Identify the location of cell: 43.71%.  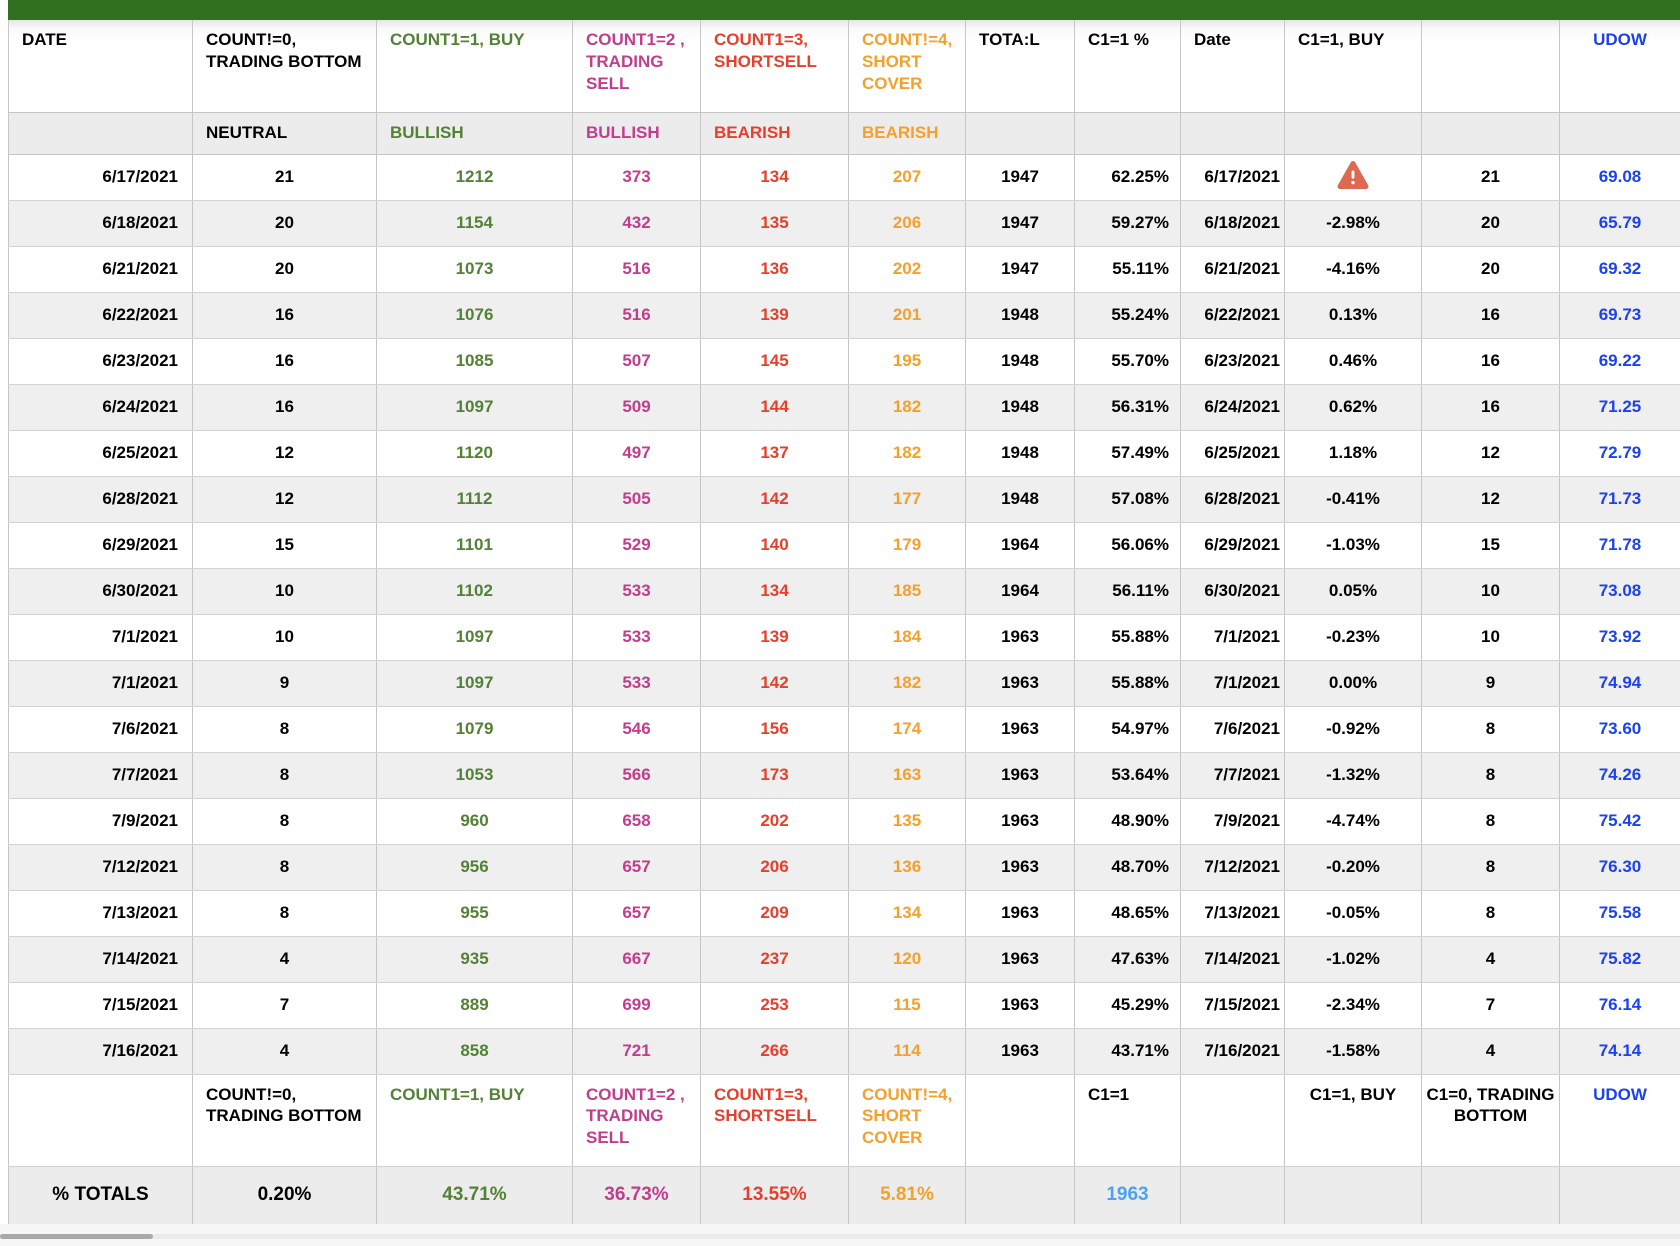
(1127, 1051).